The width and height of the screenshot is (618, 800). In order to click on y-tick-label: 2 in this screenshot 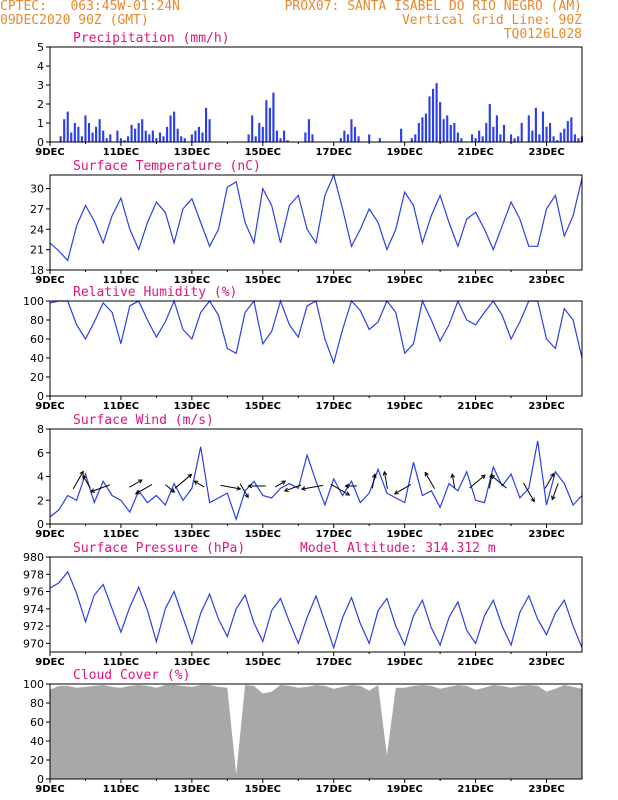, I will do `click(40, 500)`.